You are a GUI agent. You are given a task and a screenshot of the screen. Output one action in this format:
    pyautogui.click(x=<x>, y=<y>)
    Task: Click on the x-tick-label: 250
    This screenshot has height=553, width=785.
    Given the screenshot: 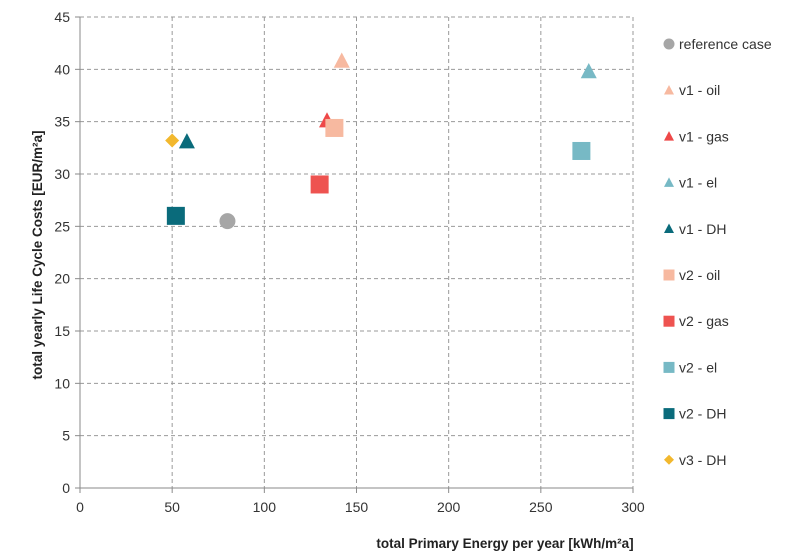 What is the action you would take?
    pyautogui.click(x=541, y=507)
    